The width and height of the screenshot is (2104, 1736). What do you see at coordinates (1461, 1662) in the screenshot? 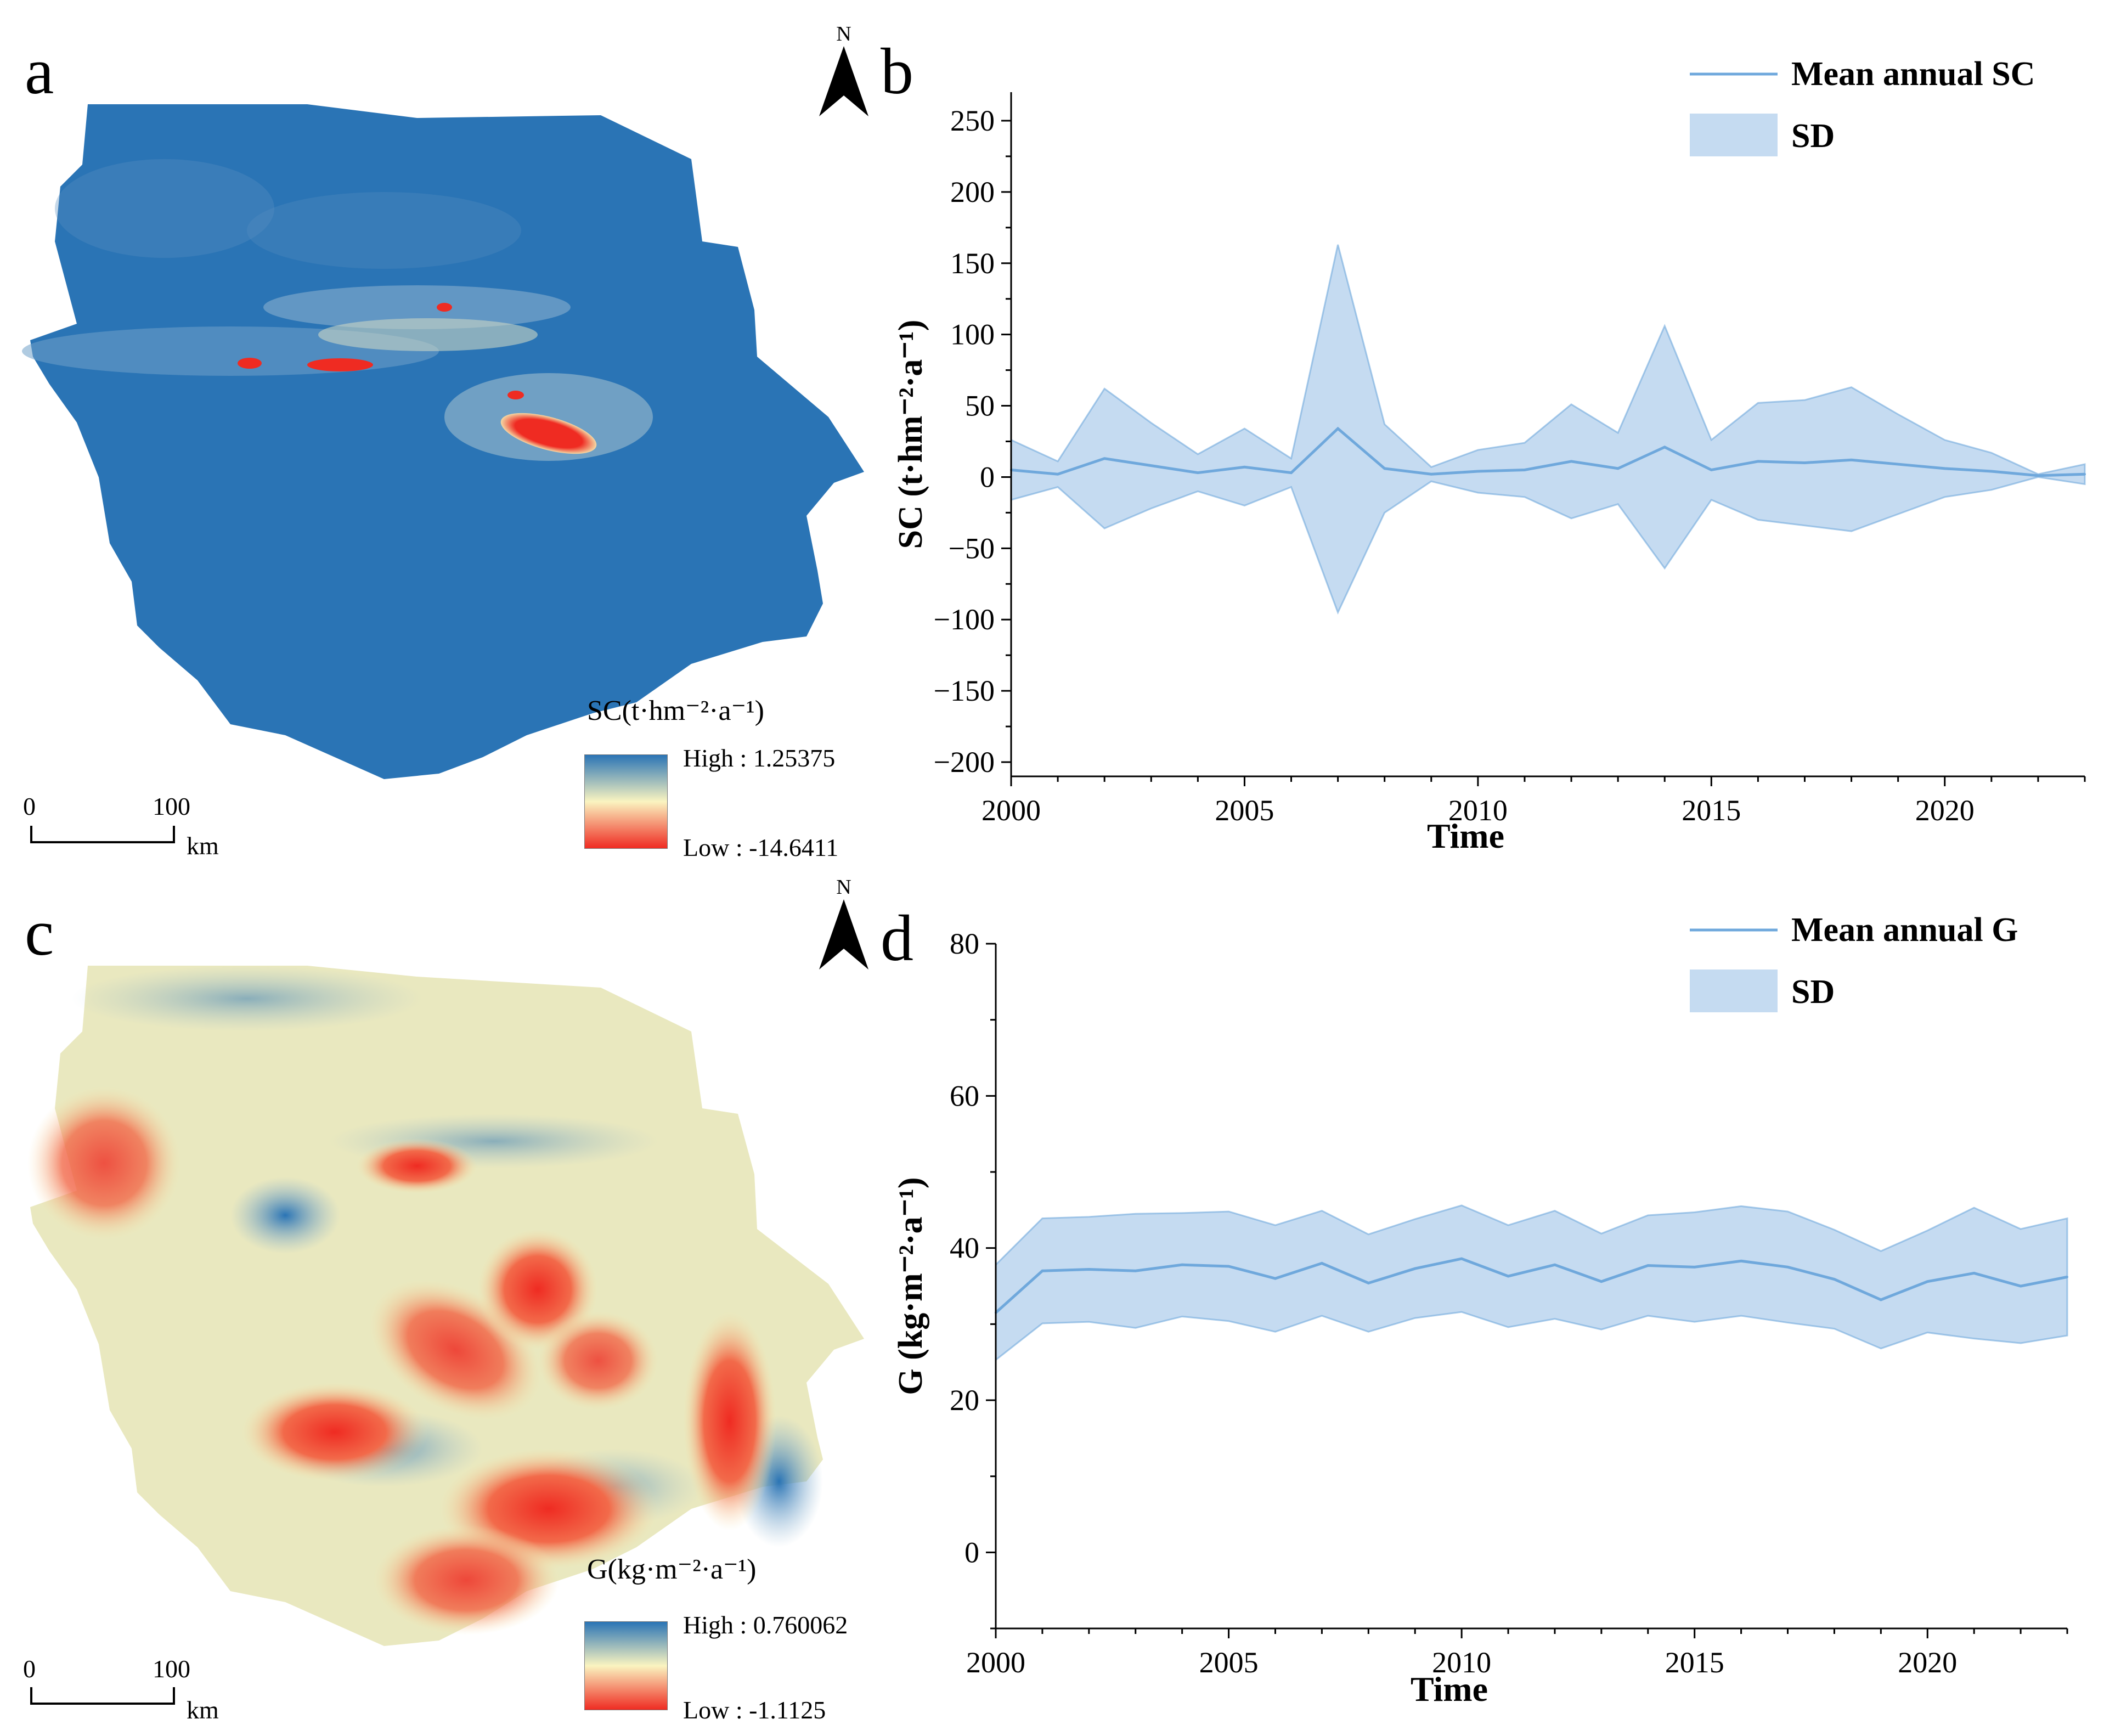
I see `x-tick-label-d: 2010` at bounding box center [1461, 1662].